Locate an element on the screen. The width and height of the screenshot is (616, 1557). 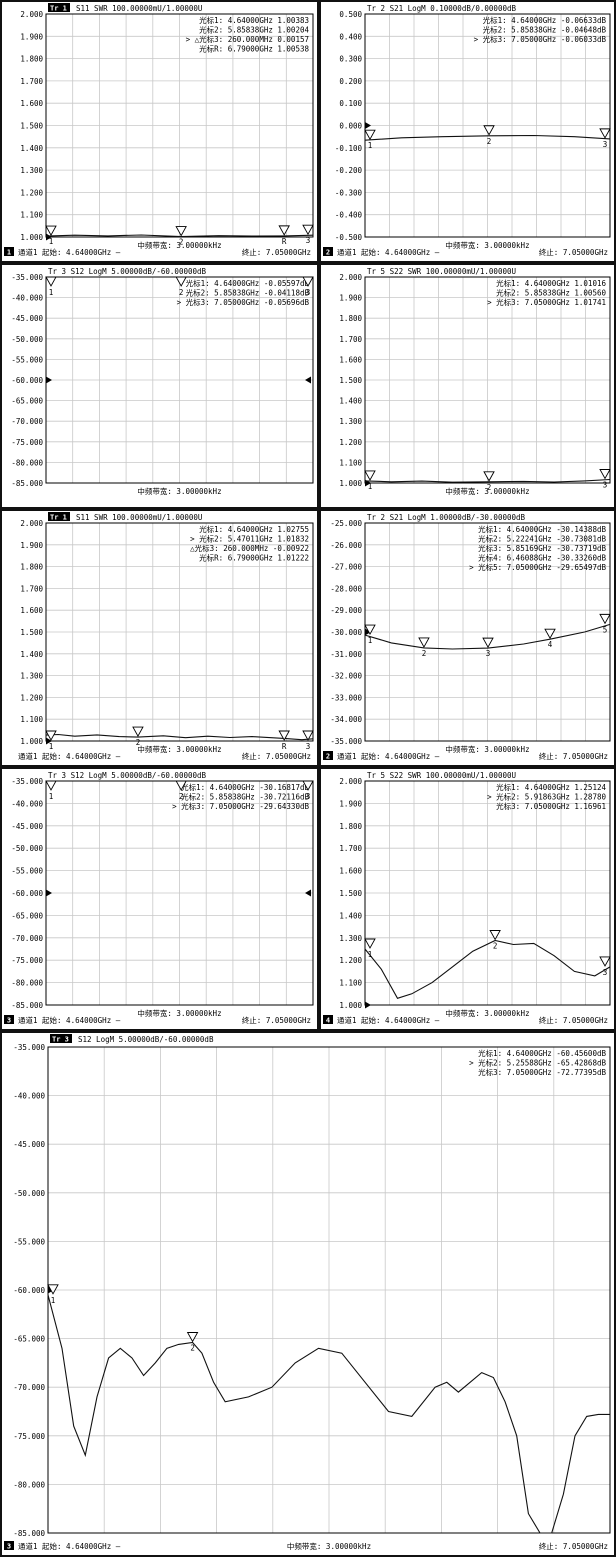
marker-readout: 光标3: 7.05000GHz -72.77395dB is located at coordinates (542, 1072).